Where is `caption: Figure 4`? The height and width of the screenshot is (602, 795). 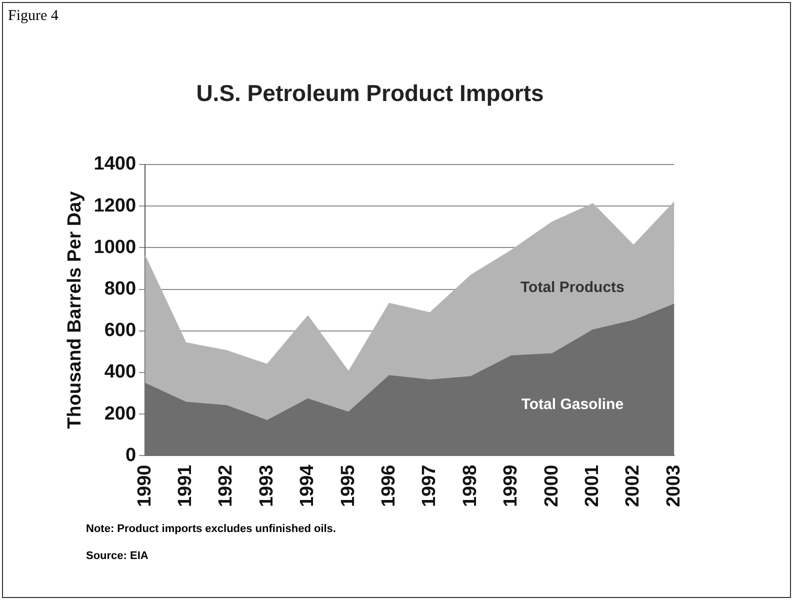 caption: Figure 4 is located at coordinates (33, 16).